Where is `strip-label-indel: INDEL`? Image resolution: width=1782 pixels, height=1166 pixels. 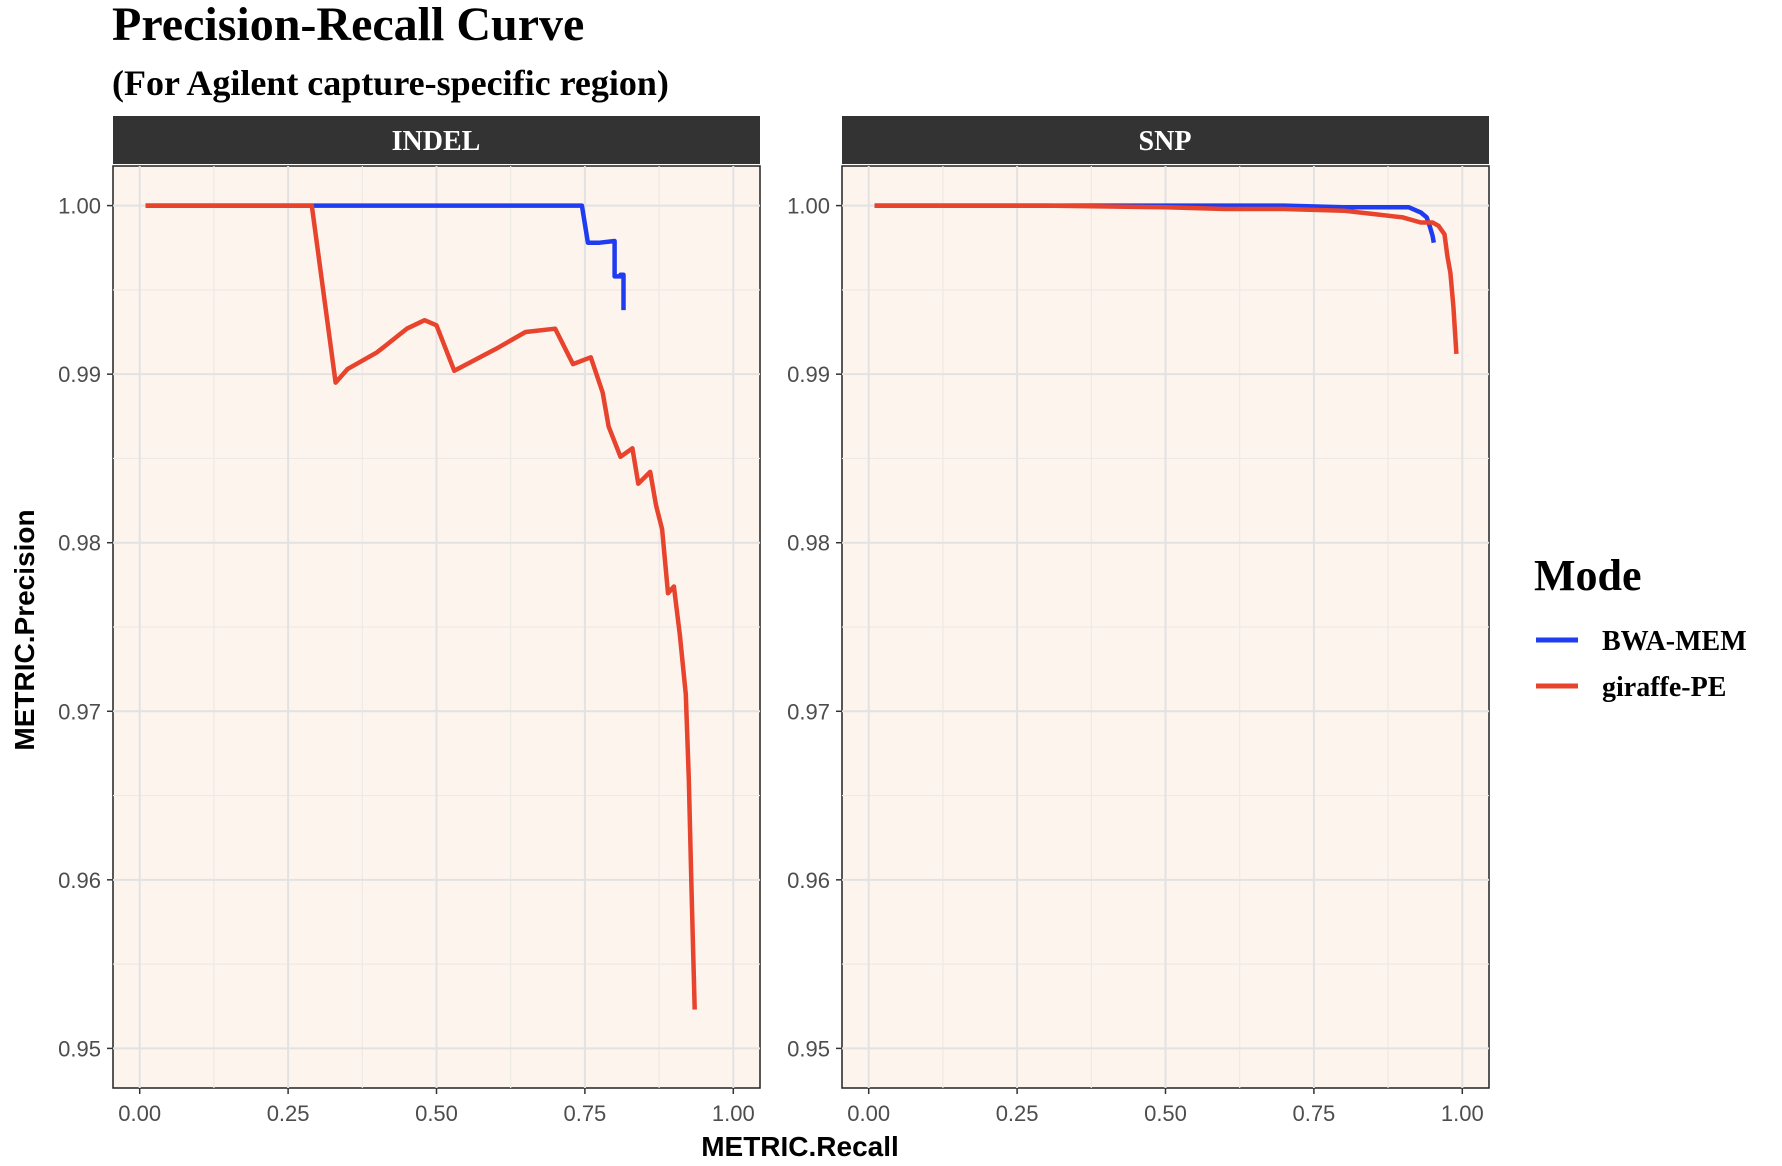 strip-label-indel: INDEL is located at coordinates (436, 141).